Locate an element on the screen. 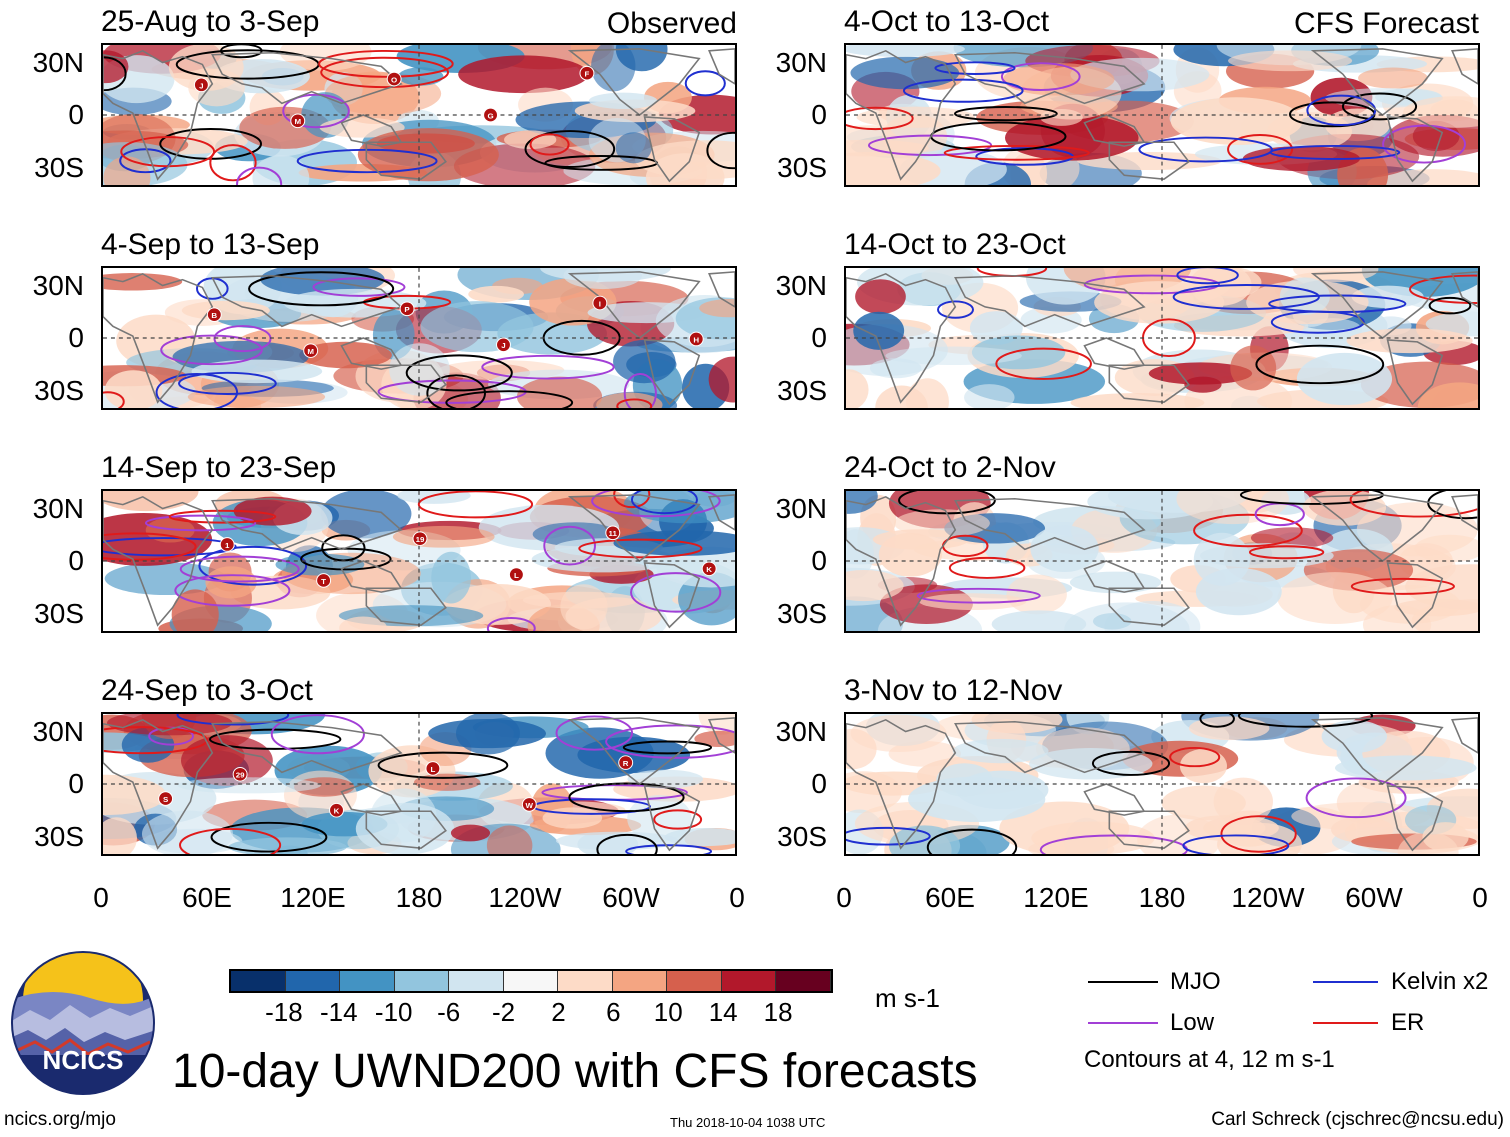 The image size is (1510, 1137). colorbar-tick-label: -6 is located at coordinates (449, 1012).